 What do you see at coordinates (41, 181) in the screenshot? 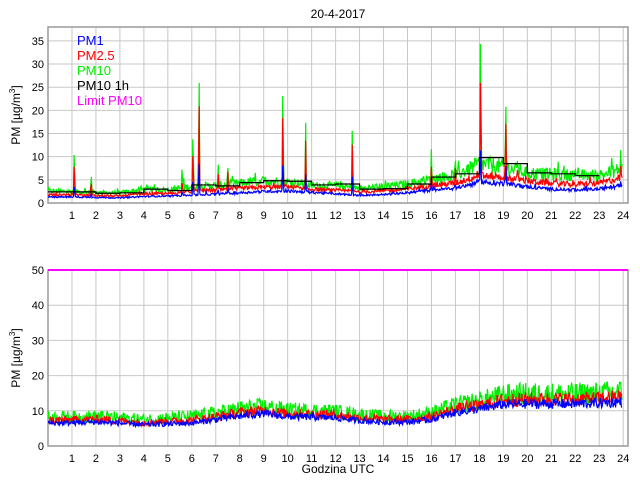
I see `y-tick-label: 5` at bounding box center [41, 181].